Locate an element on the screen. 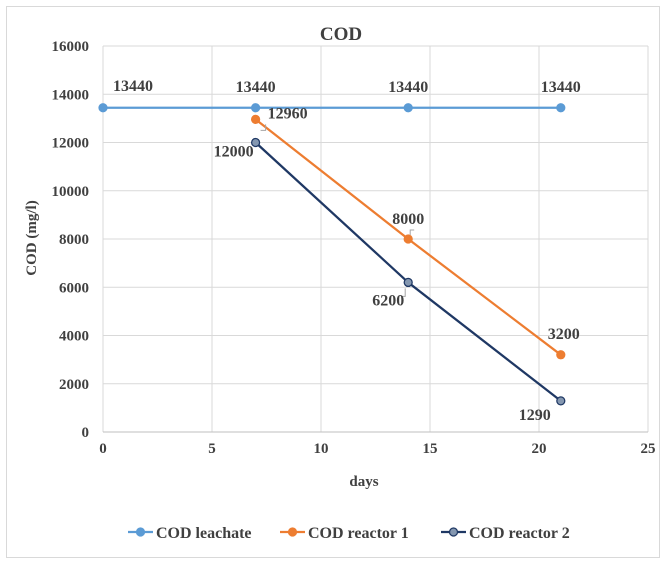  chart-title: COD is located at coordinates (341, 34).